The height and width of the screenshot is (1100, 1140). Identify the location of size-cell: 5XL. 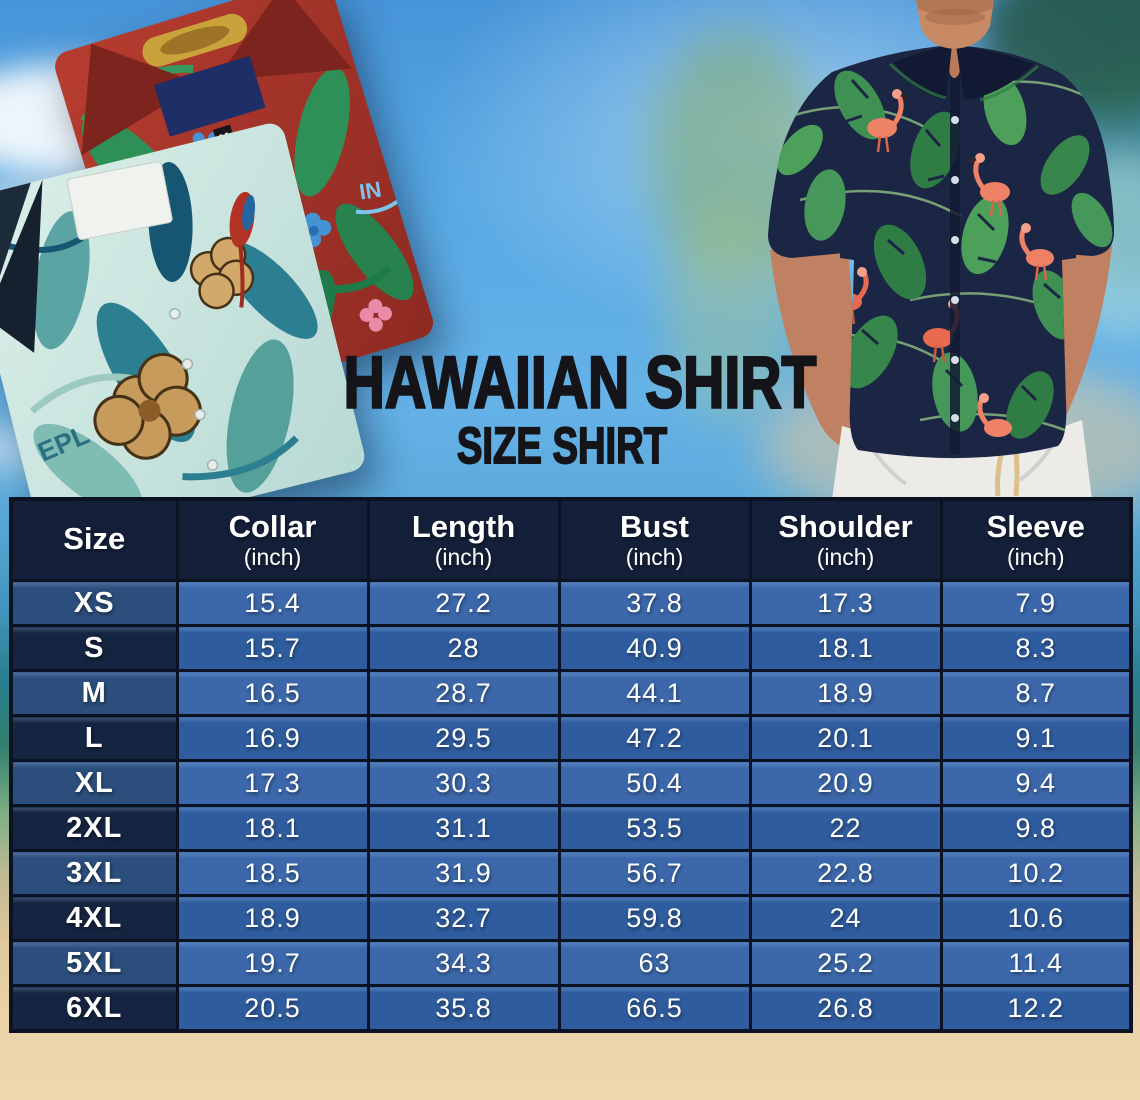
(94, 963).